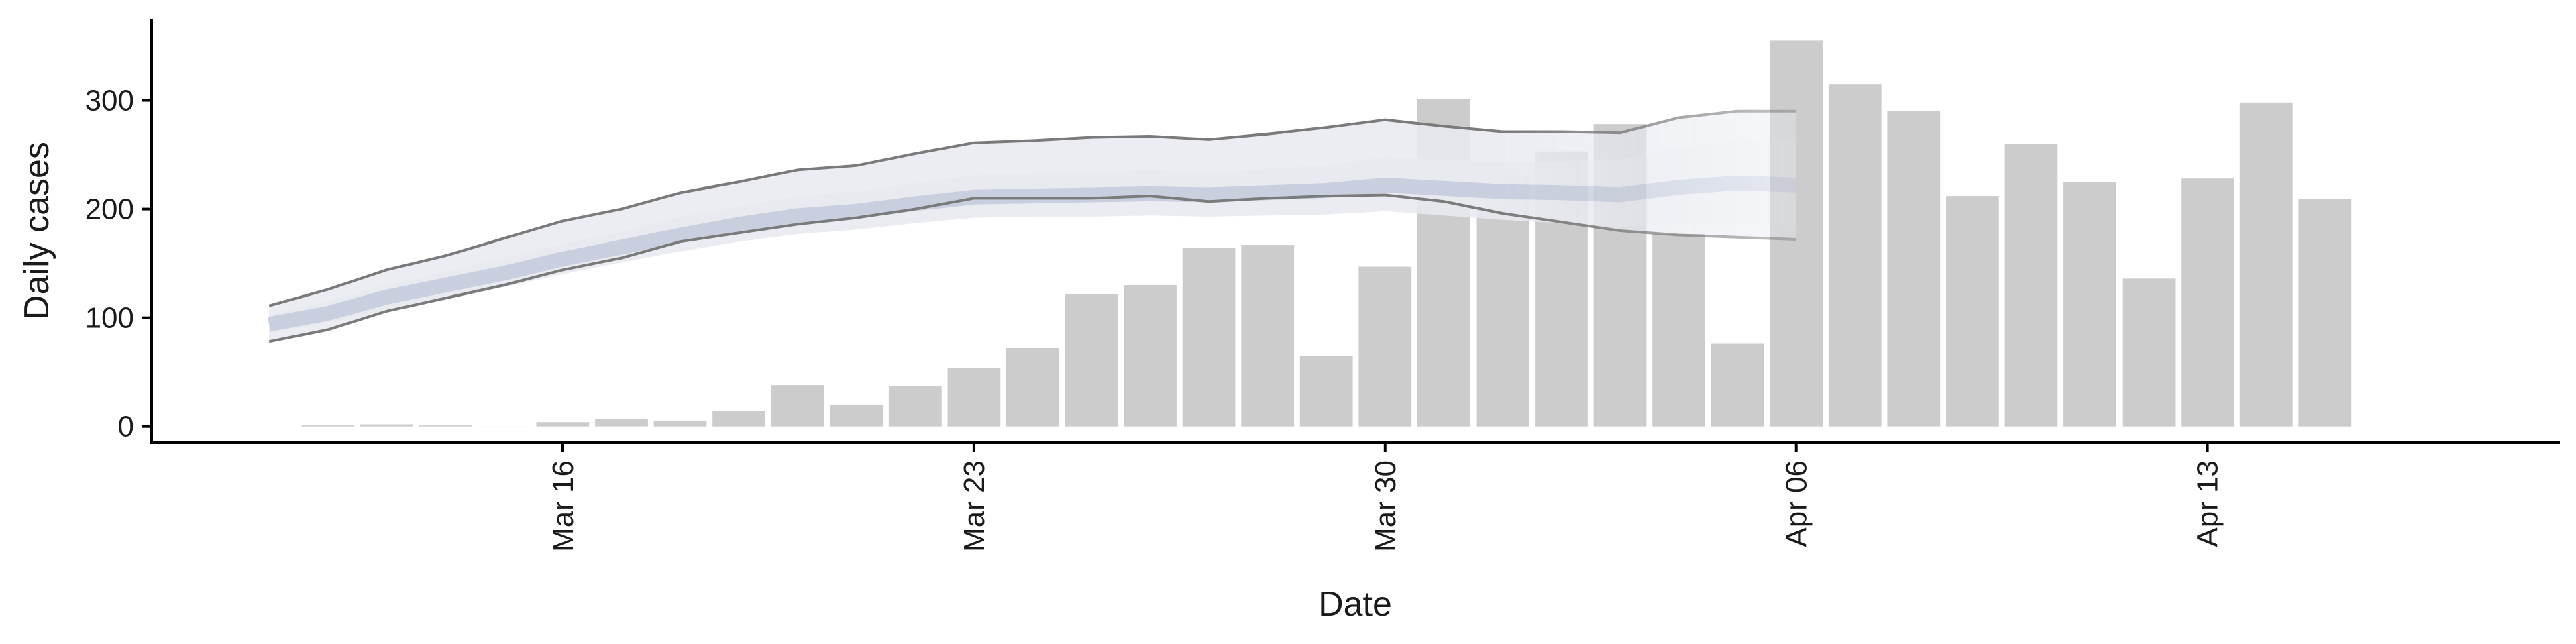 Image resolution: width=2576 pixels, height=644 pixels. Describe the element at coordinates (2208, 503) in the screenshot. I see `x-tick-label-2020-04-13: Apr 13` at that location.